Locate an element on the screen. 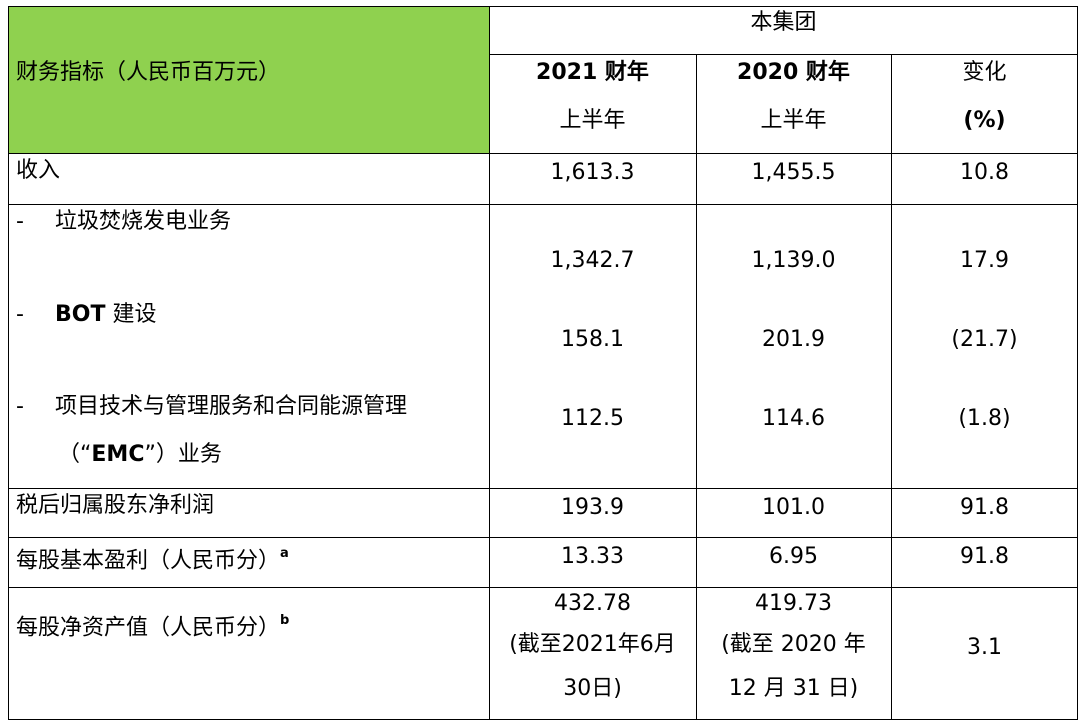 This screenshot has height=723, width=1080. group-label: 本集团 is located at coordinates (783, 22).